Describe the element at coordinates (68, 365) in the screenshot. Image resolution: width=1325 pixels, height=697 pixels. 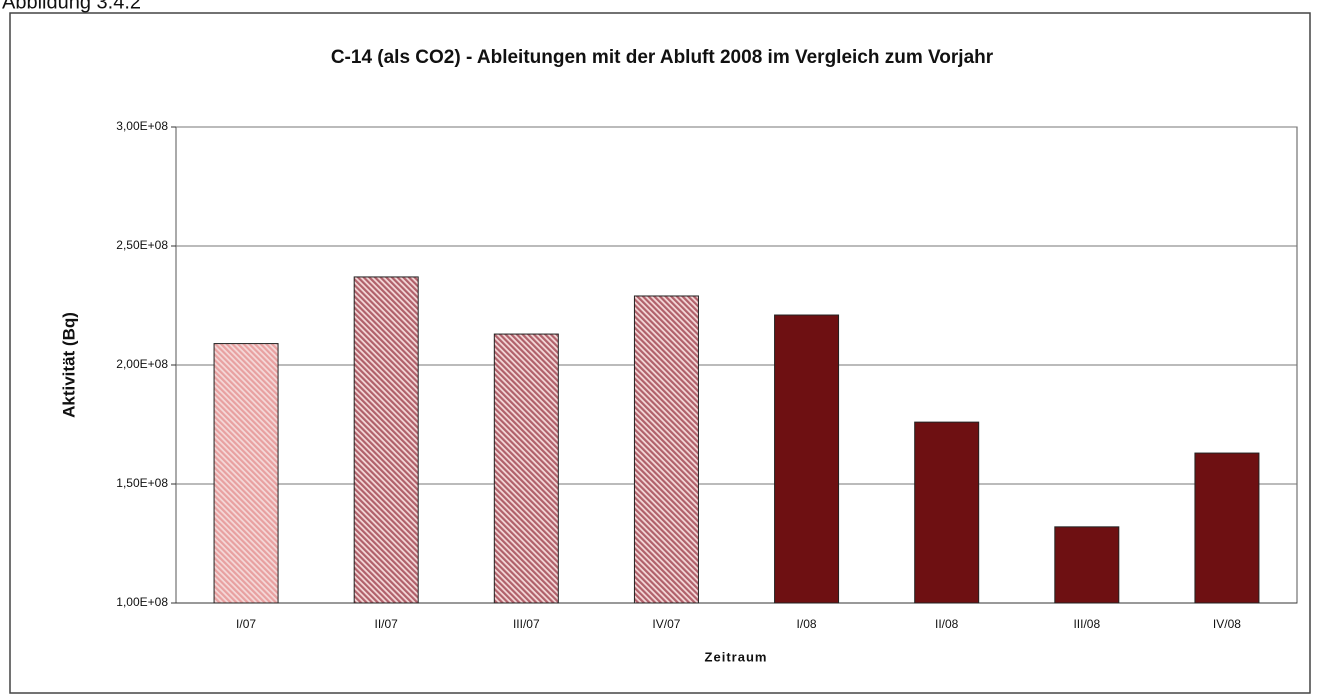
I see `y-axis-label: Aktivität (Bq)` at that location.